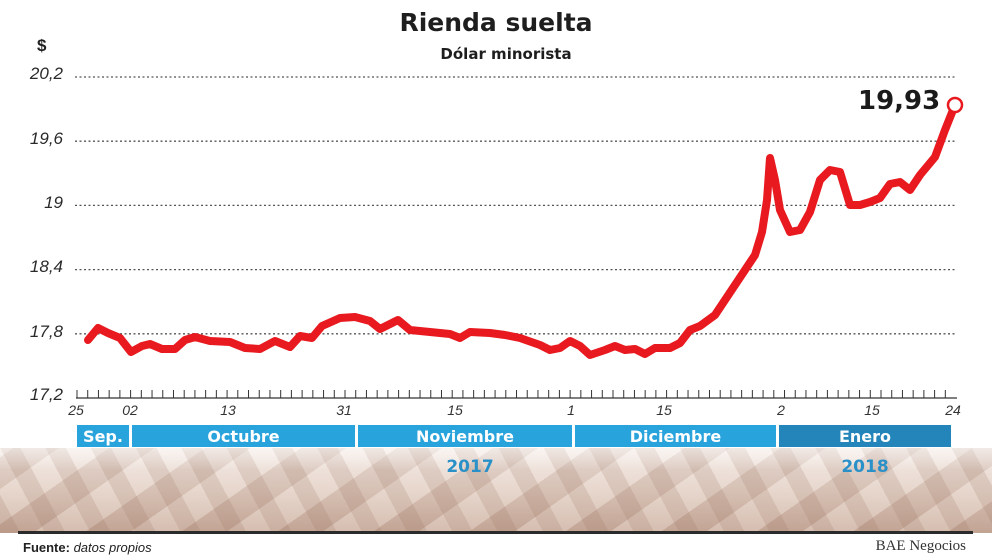 The width and height of the screenshot is (992, 558). Describe the element at coordinates (953, 410) in the screenshot. I see `x-tick-label: 24` at that location.